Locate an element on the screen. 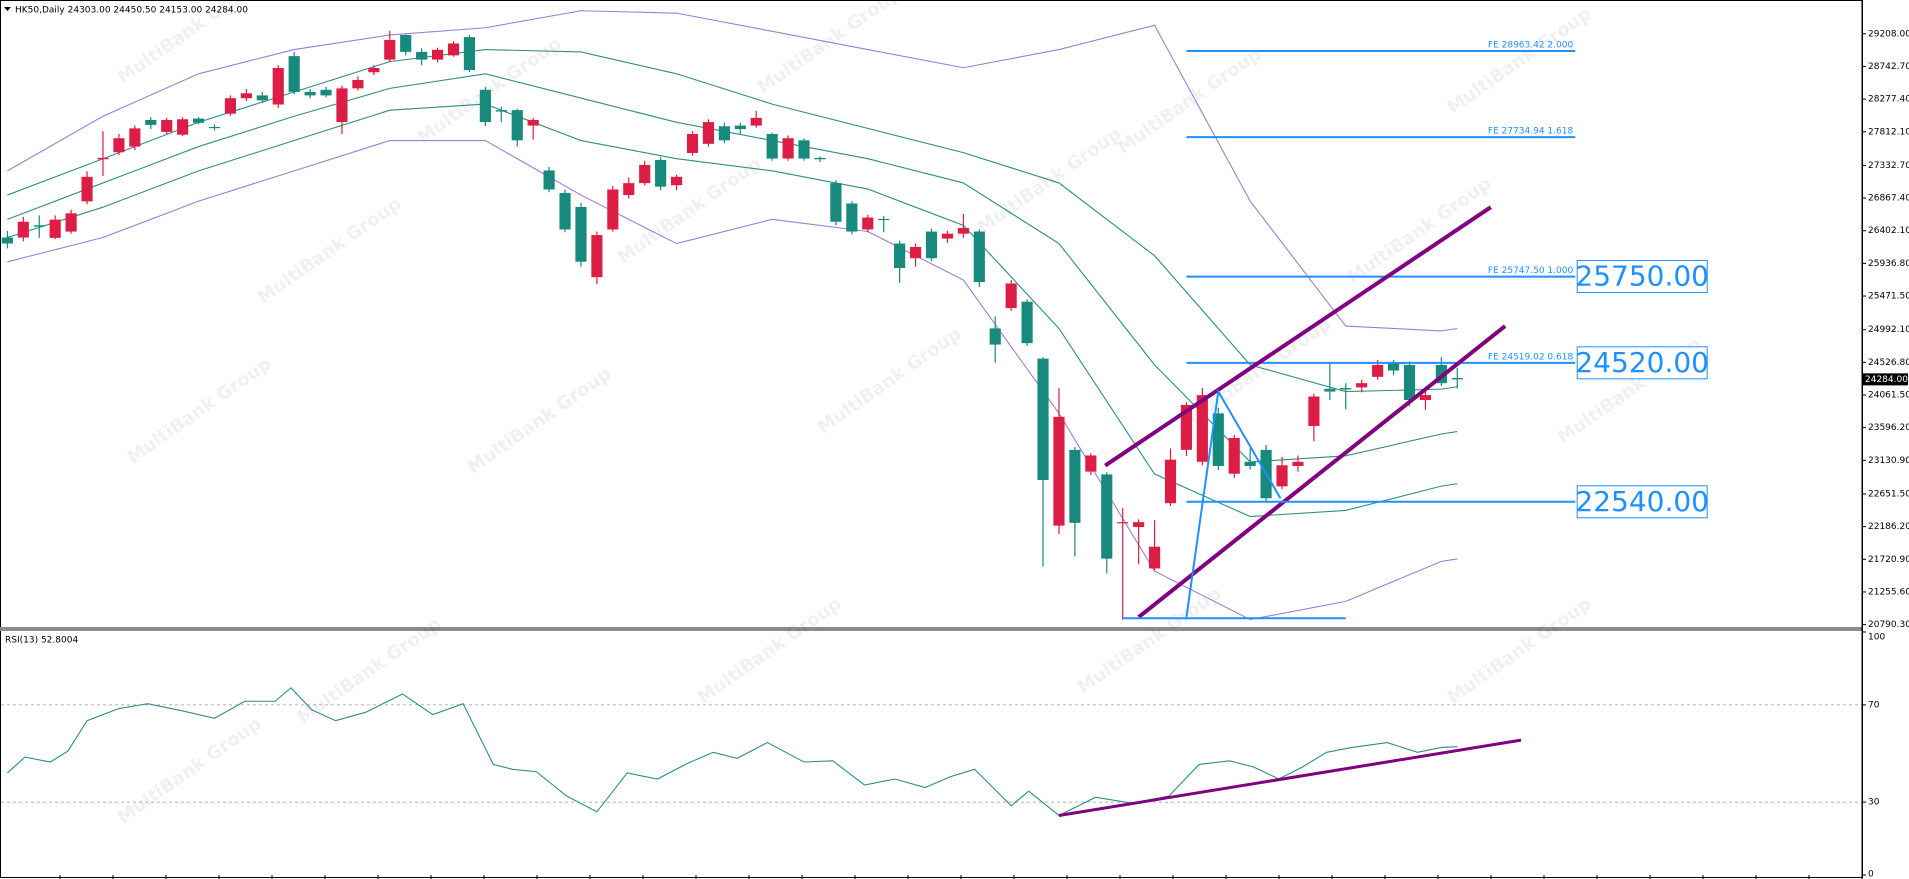 This screenshot has width=1909, height=879. rsi-tick-label: 100 is located at coordinates (1876, 638).